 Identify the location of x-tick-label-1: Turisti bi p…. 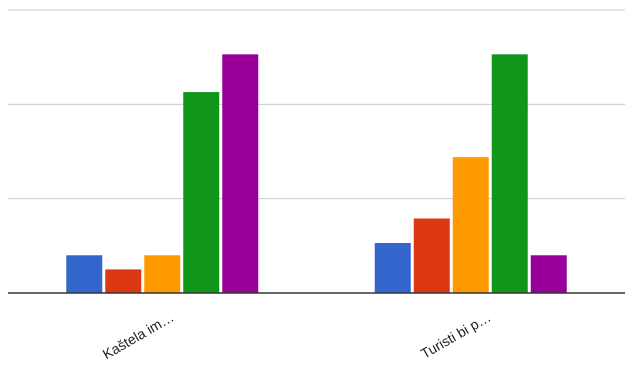
(456, 335).